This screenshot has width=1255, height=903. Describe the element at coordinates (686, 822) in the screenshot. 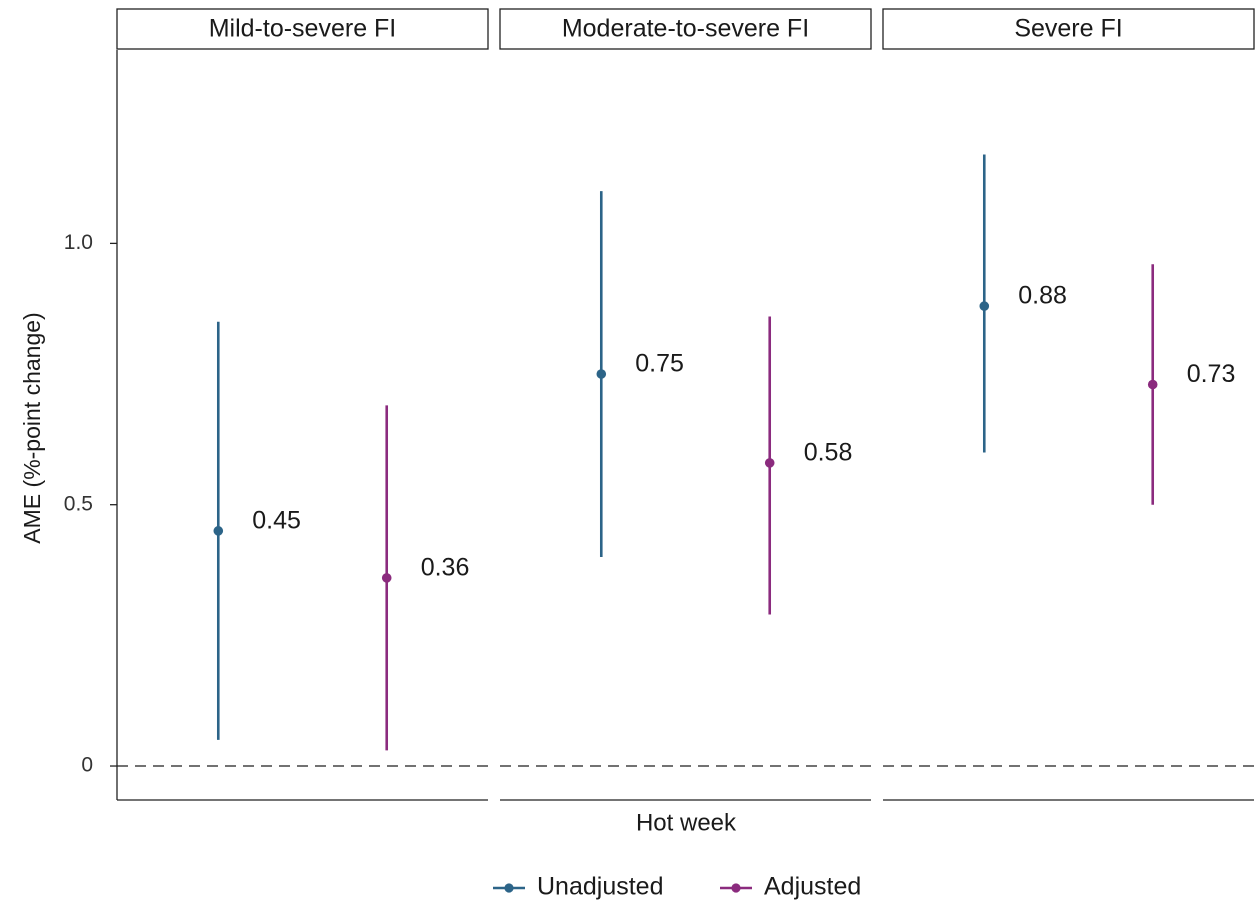

I see `x-axis-title: Hot week` at that location.